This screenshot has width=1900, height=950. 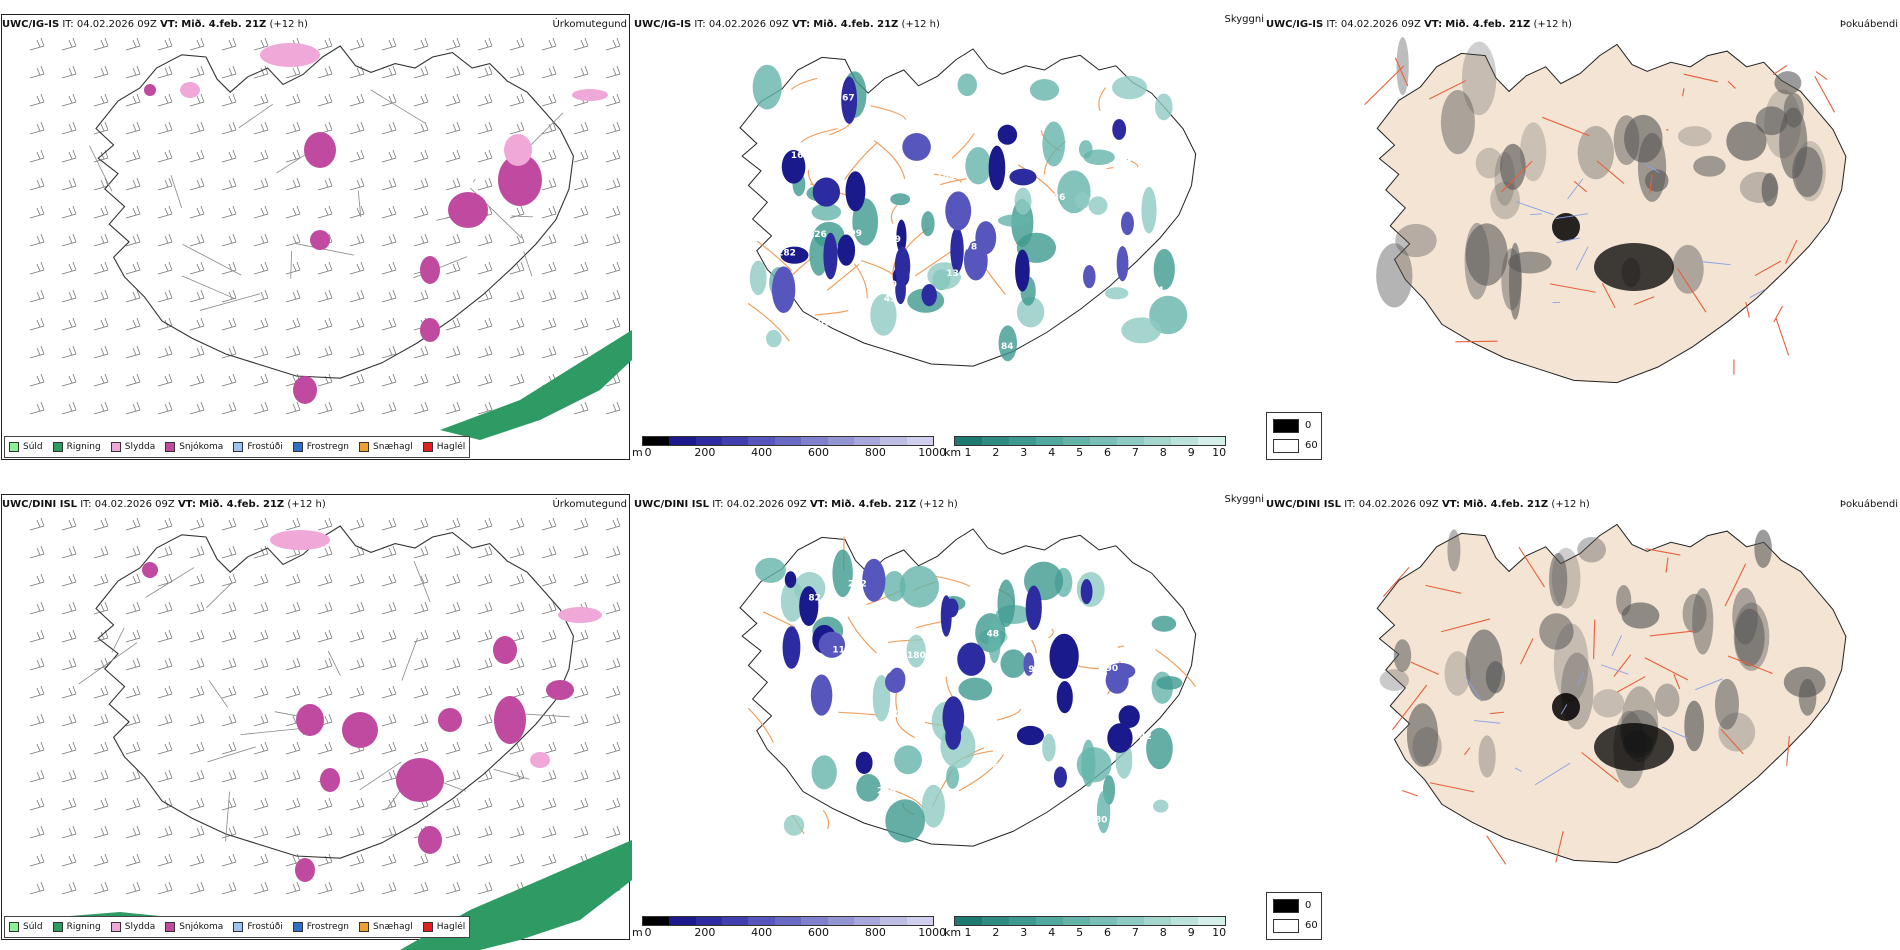 I want to click on legend-item: Frostregn, so click(x=320, y=927).